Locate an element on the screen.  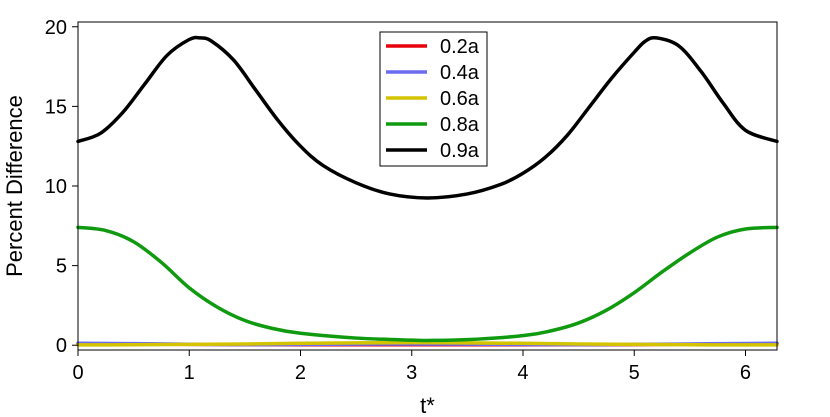
y-axis-title: Percent Difference is located at coordinates (14, 186).